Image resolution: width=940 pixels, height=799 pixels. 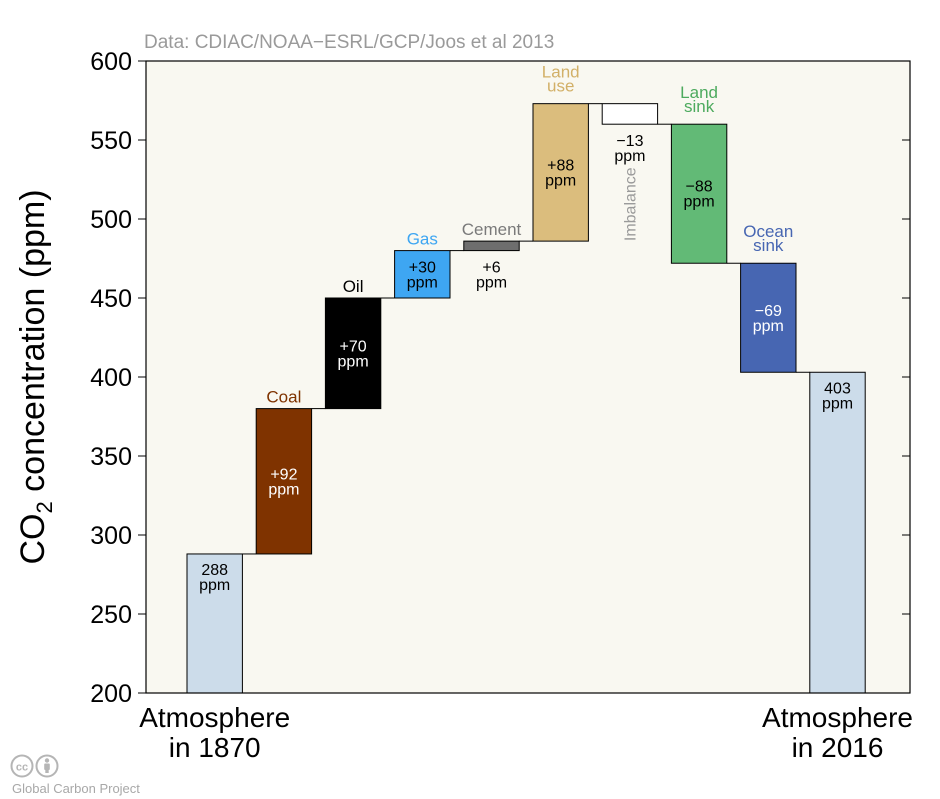 I want to click on x-axis-label-atm1870: Atmosphere in 1870, so click(x=214, y=732).